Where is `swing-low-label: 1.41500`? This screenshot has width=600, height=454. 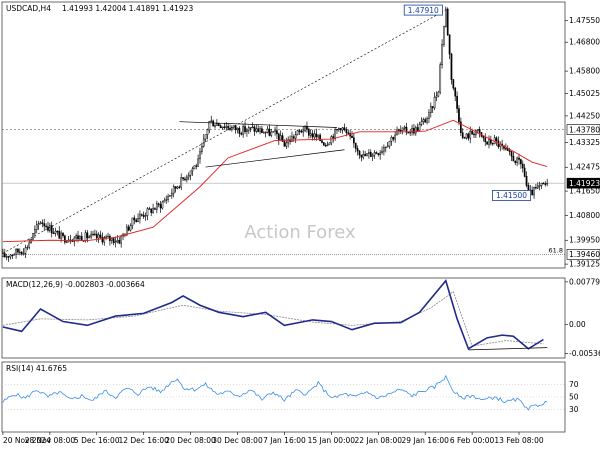
swing-low-label: 1.41500 is located at coordinates (511, 195).